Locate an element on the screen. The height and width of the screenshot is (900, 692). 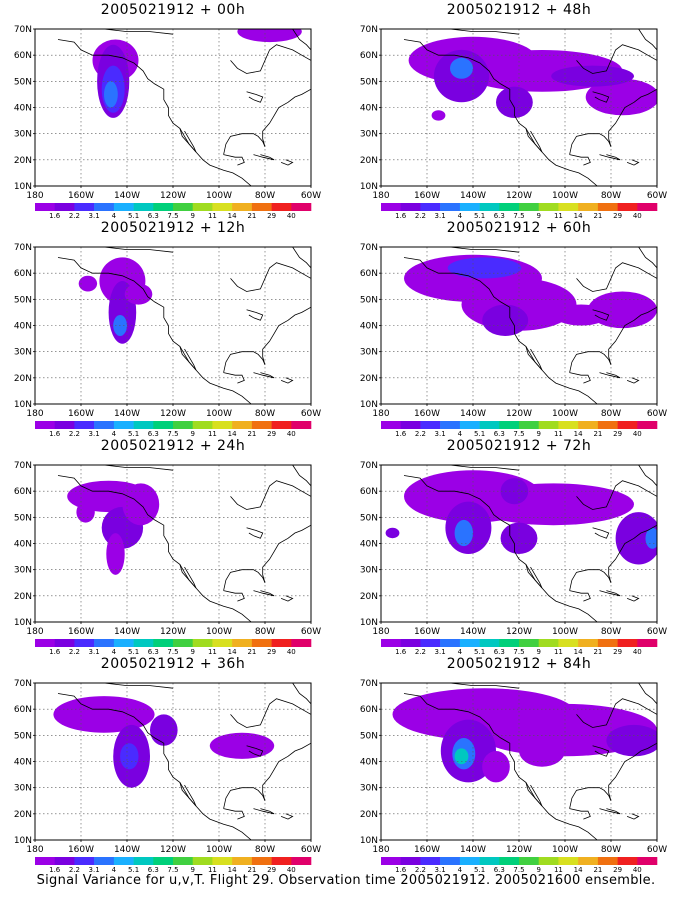
colorbar-label: 40 is located at coordinates (291, 433).